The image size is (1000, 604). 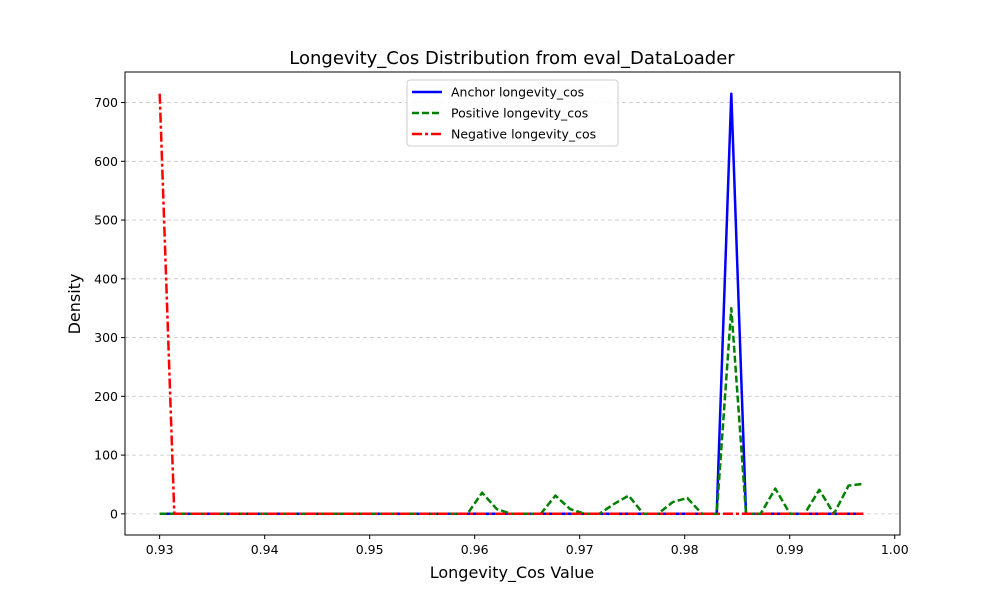 What do you see at coordinates (106, 337) in the screenshot?
I see `y-tick-label: 300` at bounding box center [106, 337].